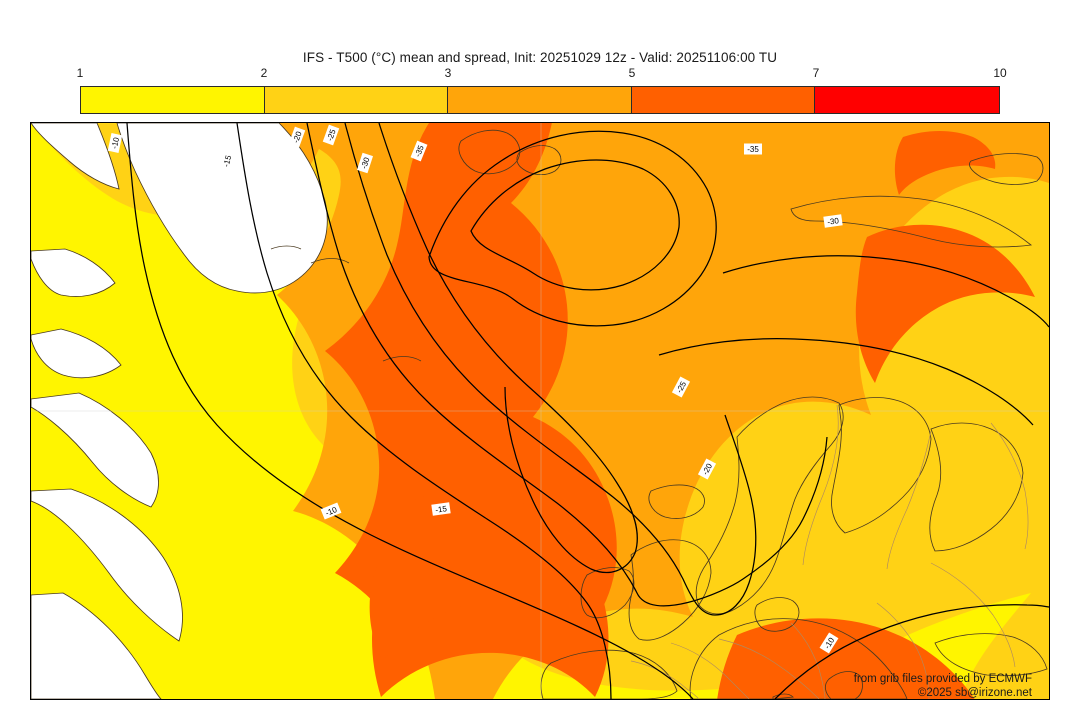  What do you see at coordinates (331, 135) in the screenshot?
I see `svg-text: -25` at bounding box center [331, 135].